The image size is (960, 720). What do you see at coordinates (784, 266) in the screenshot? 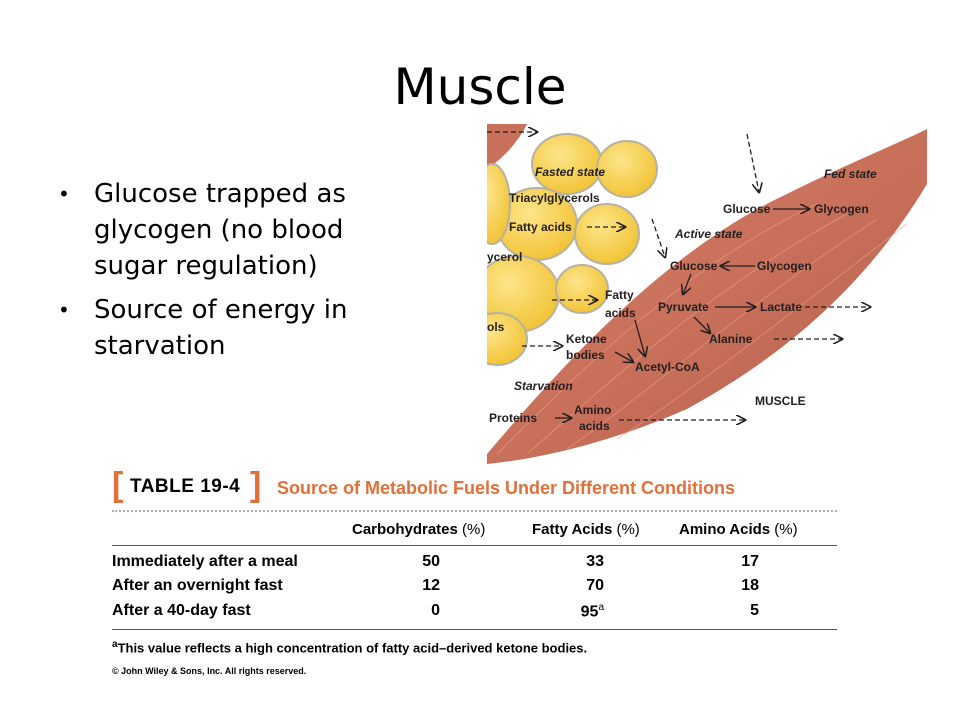
I see `label-glycogen-active: Glycogen` at bounding box center [784, 266].